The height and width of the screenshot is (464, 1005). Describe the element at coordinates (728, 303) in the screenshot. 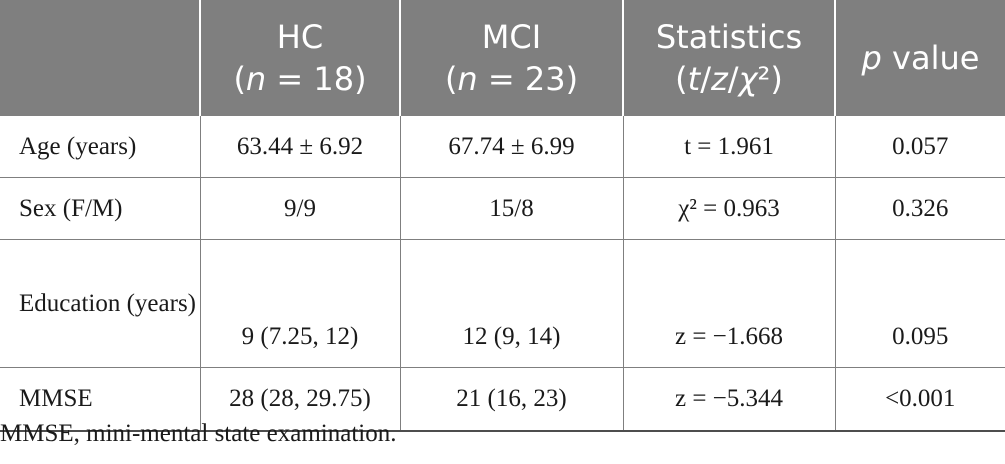

I see `cell-statistic: z = −1.668` at that location.